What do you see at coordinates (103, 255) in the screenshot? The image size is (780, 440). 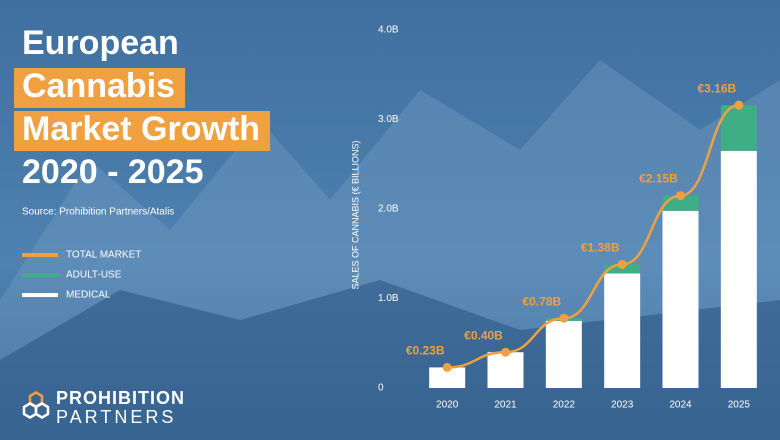 I see `legend-label: TOTAL MARKET` at bounding box center [103, 255].